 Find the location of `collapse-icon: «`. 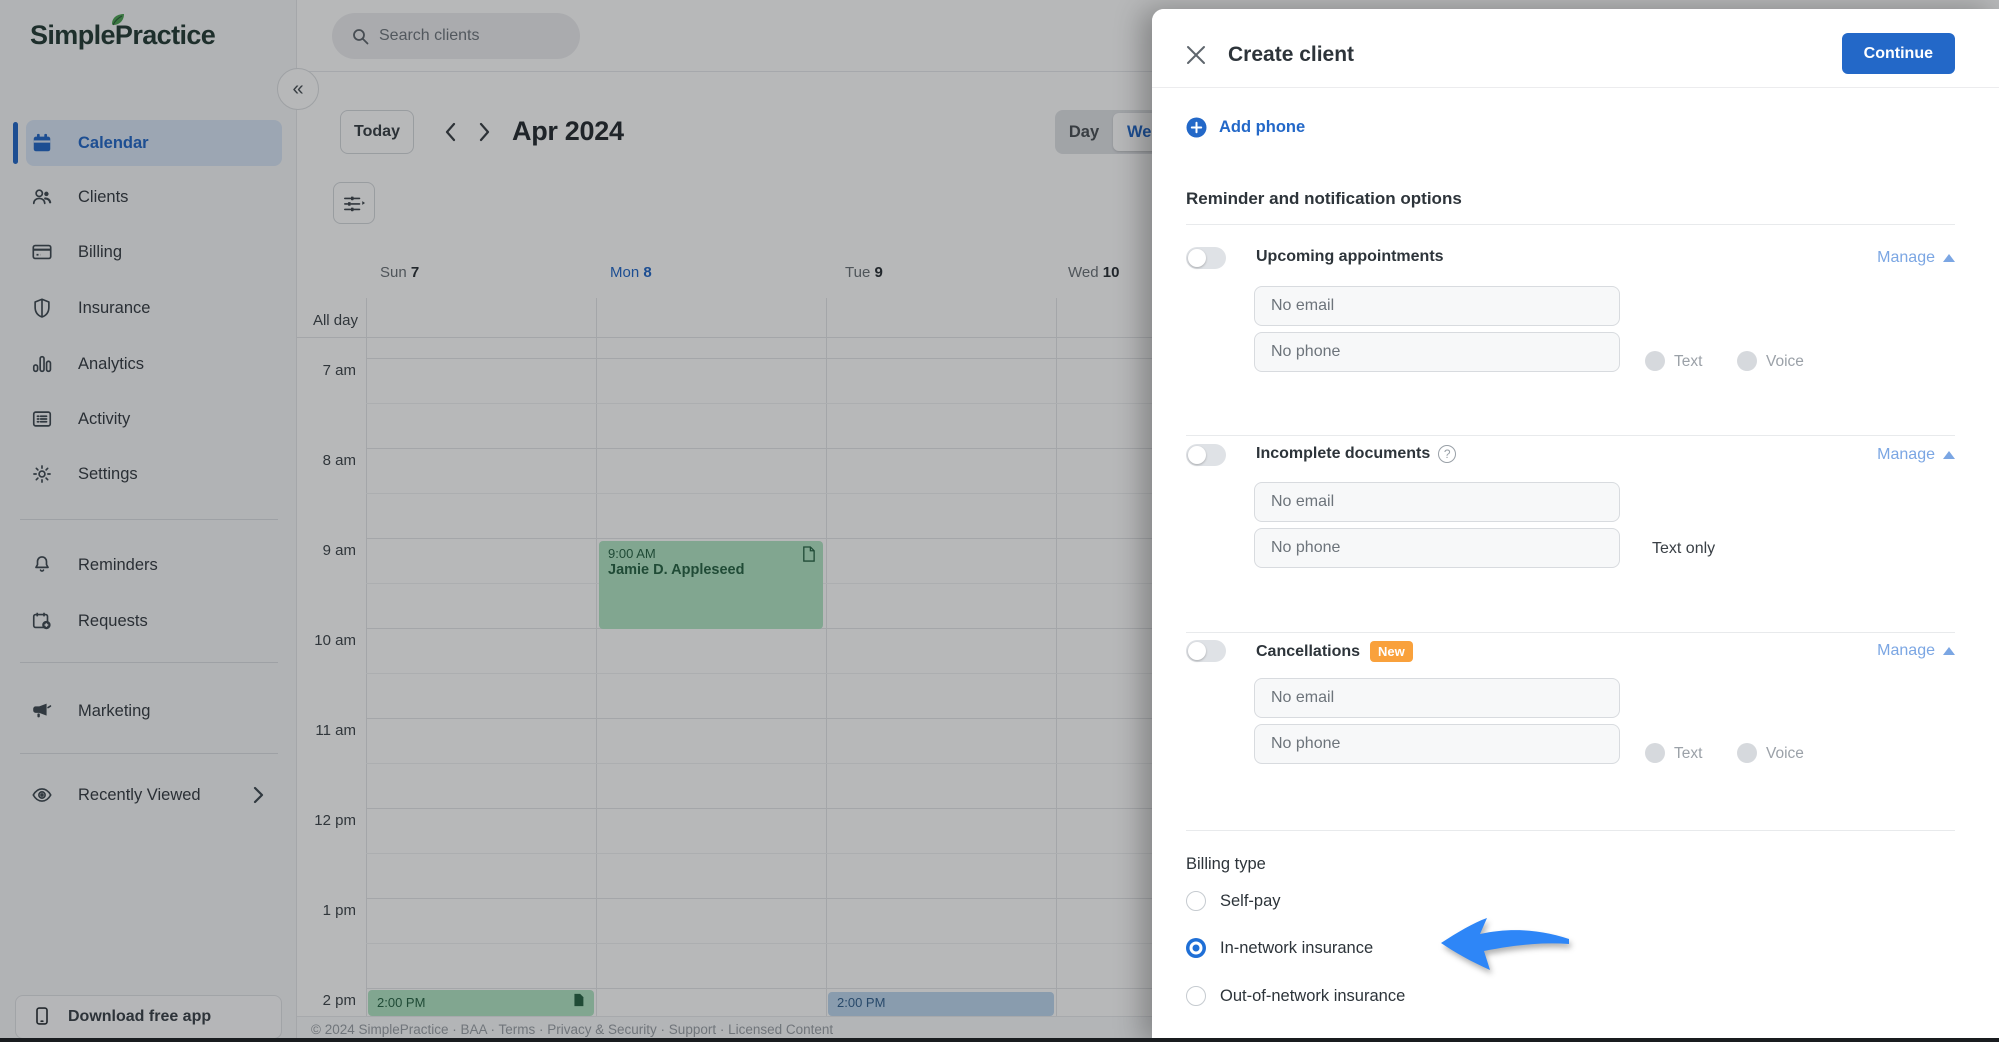

collapse-icon: « is located at coordinates (298, 88).